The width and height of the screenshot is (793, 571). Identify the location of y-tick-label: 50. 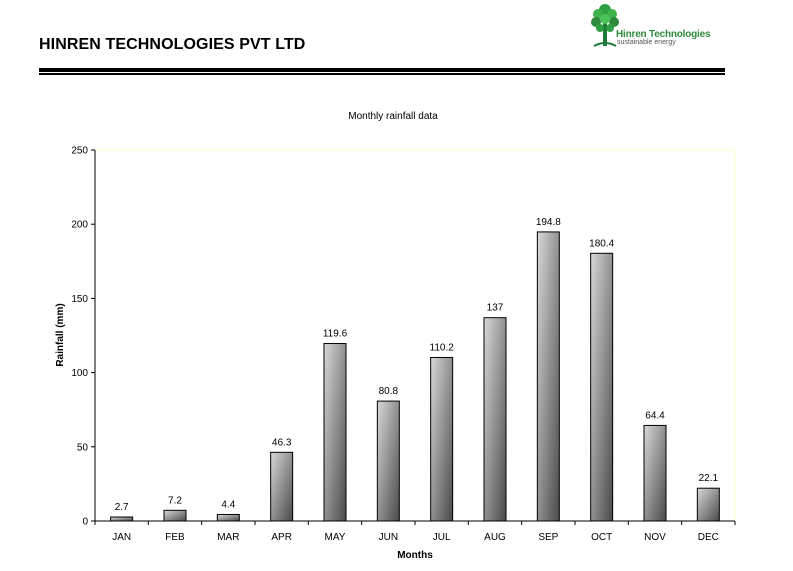
(83, 447).